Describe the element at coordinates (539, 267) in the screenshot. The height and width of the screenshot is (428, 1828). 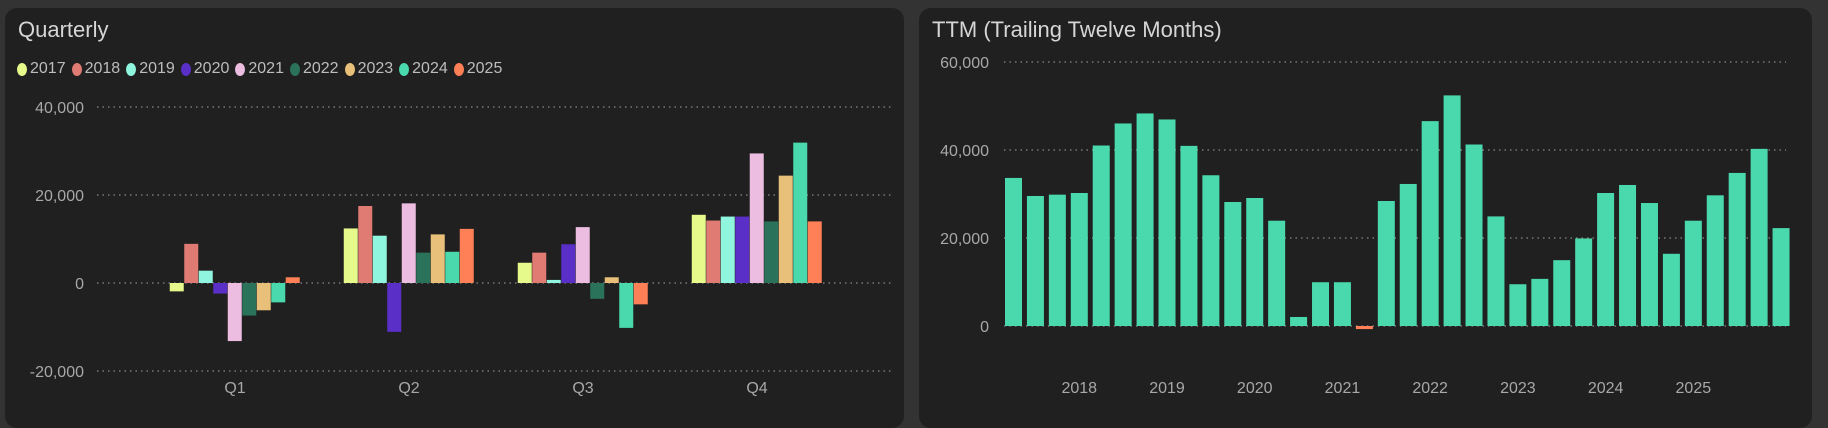
I see `bar-2018-Q3` at that location.